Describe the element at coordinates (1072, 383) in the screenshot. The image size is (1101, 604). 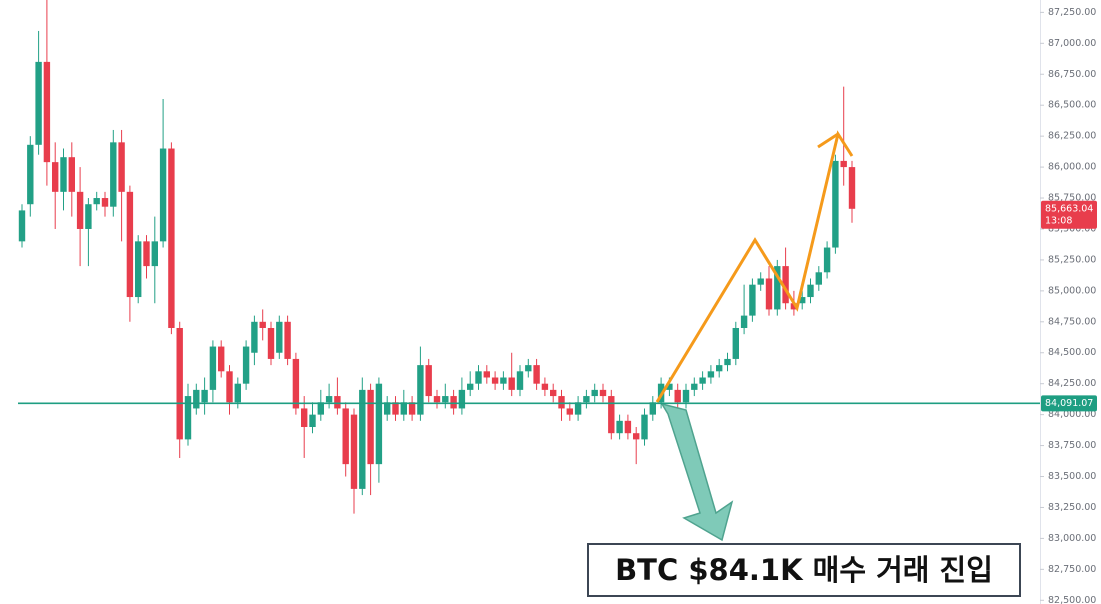
I see `y-tick-label: 84,250.00` at that location.